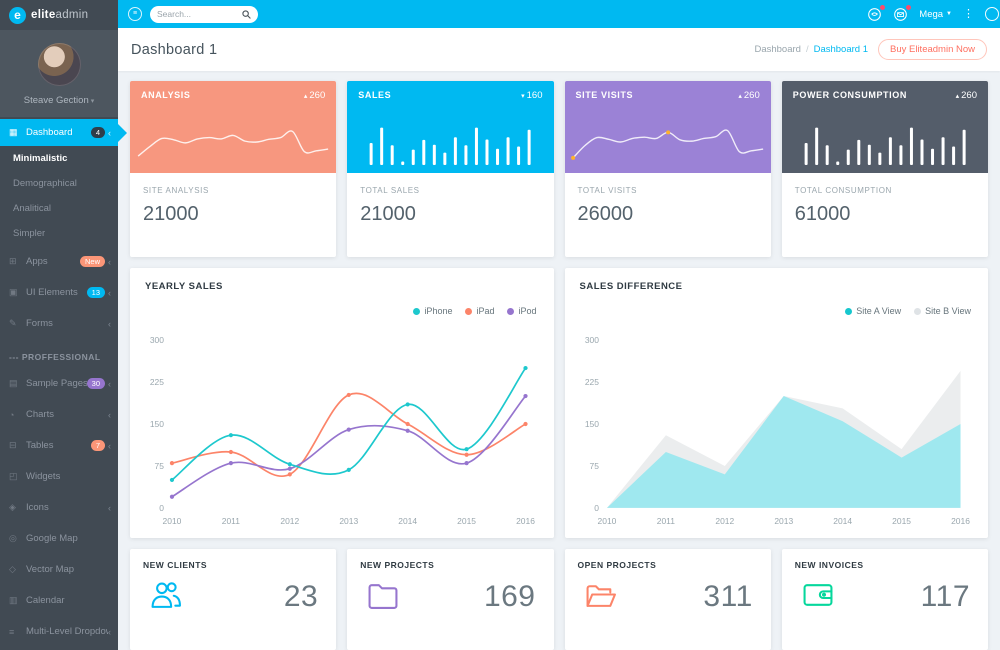  I want to click on badge: 30, so click(95, 383).